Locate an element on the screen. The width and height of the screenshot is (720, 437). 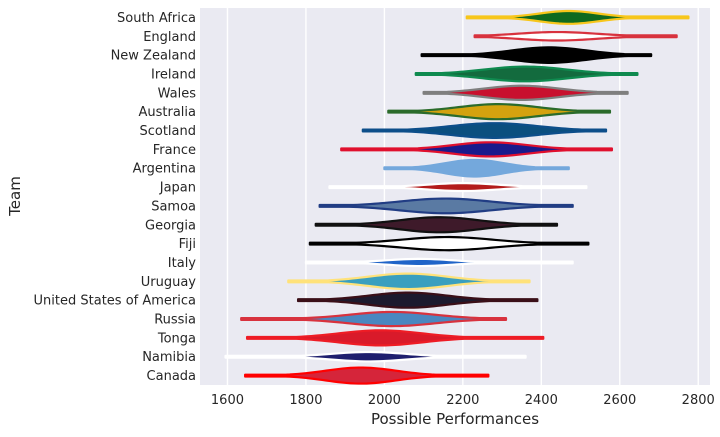
y-tick-label-canada: Canada is located at coordinates (171, 376).